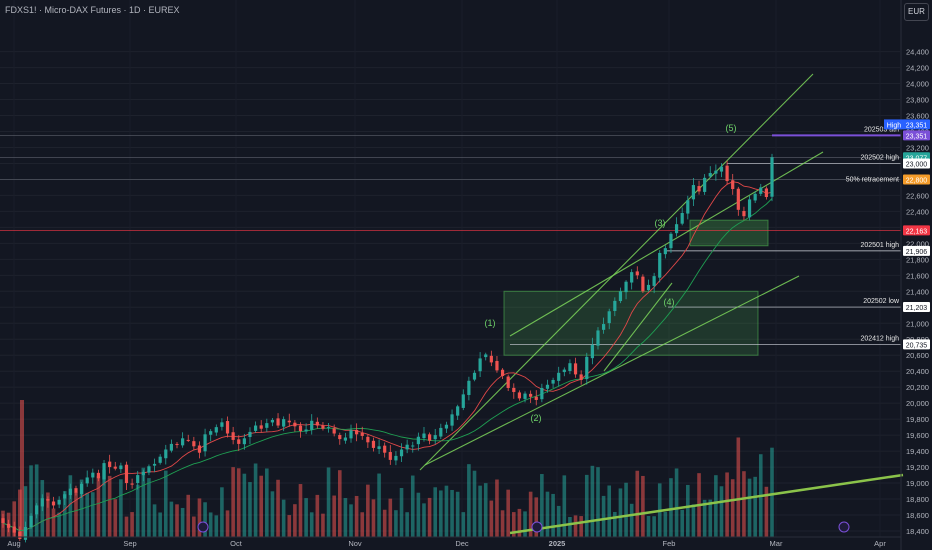 The height and width of the screenshot is (550, 932). What do you see at coordinates (879, 245) in the screenshot?
I see `level-label: 202501 high` at bounding box center [879, 245].